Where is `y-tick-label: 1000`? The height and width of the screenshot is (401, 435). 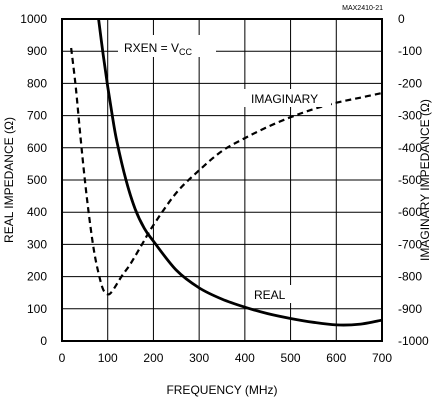
y-tick-label: 1000 is located at coordinates (33, 19).